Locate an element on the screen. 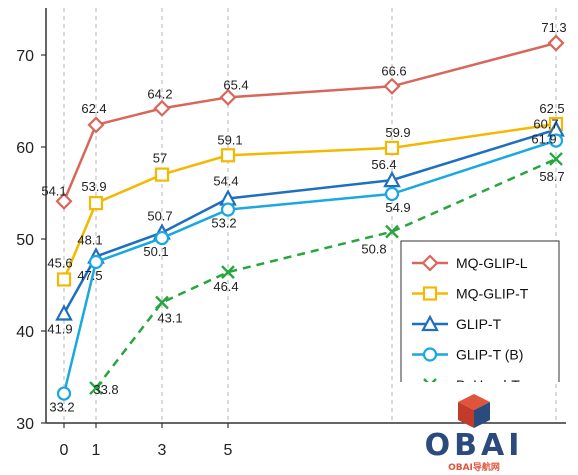 The height and width of the screenshot is (475, 578). x-tick-label: 3 is located at coordinates (162, 450).